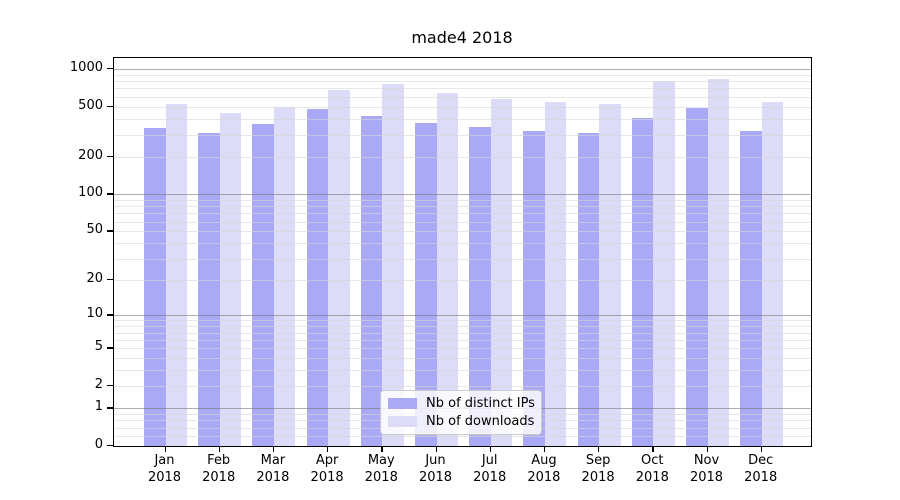  Describe the element at coordinates (273, 469) in the screenshot. I see `x-tick-label: Mar 2018` at that location.